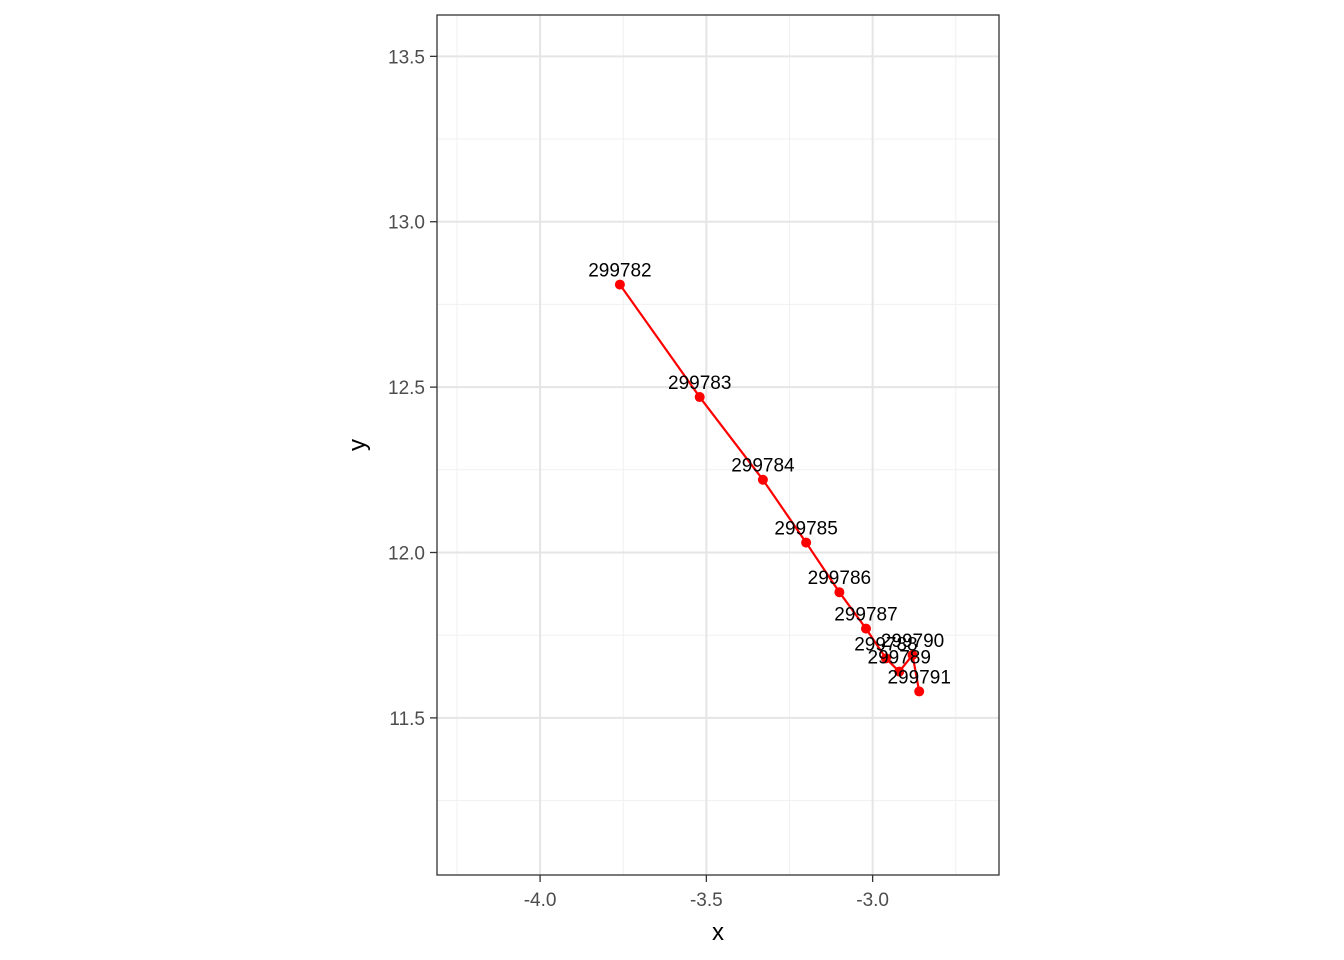 The width and height of the screenshot is (1344, 960). What do you see at coordinates (763, 466) in the screenshot?
I see `point-label: 299784` at bounding box center [763, 466].